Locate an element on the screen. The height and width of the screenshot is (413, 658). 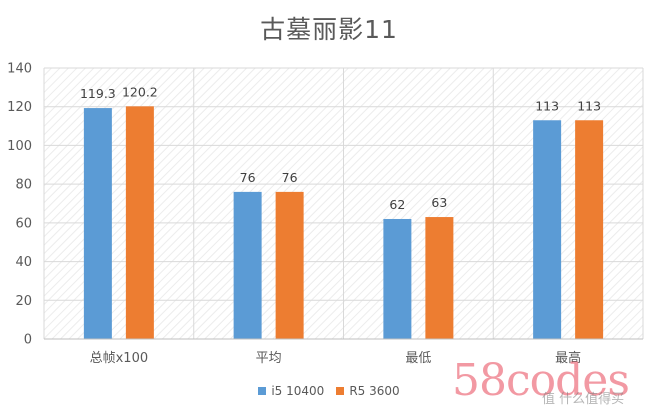
watermark-subtext: 值 什么值得买 is located at coordinates (583, 399).